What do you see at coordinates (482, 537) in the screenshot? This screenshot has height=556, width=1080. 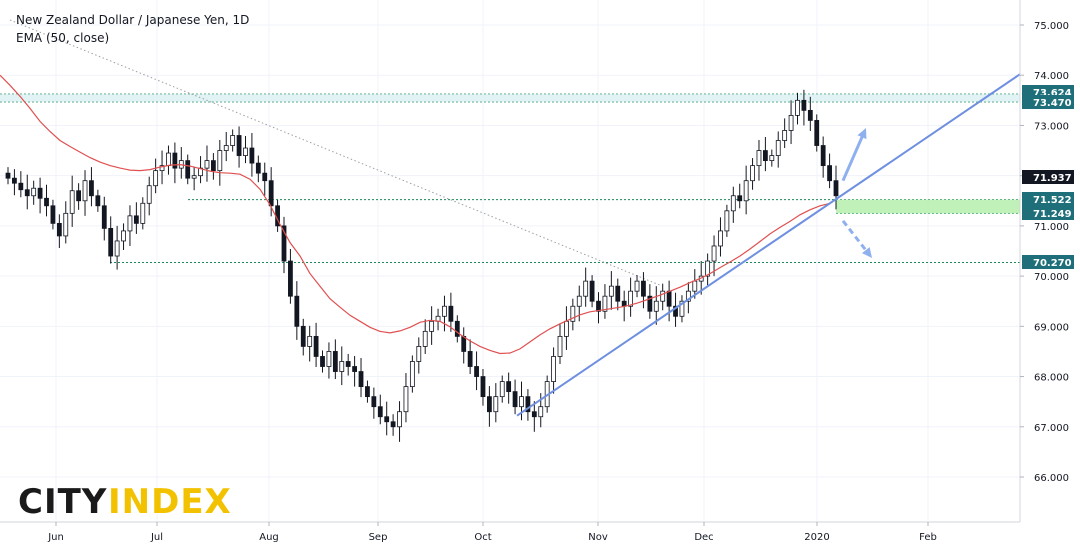 I see `time-tick-label: Oct` at bounding box center [482, 537].